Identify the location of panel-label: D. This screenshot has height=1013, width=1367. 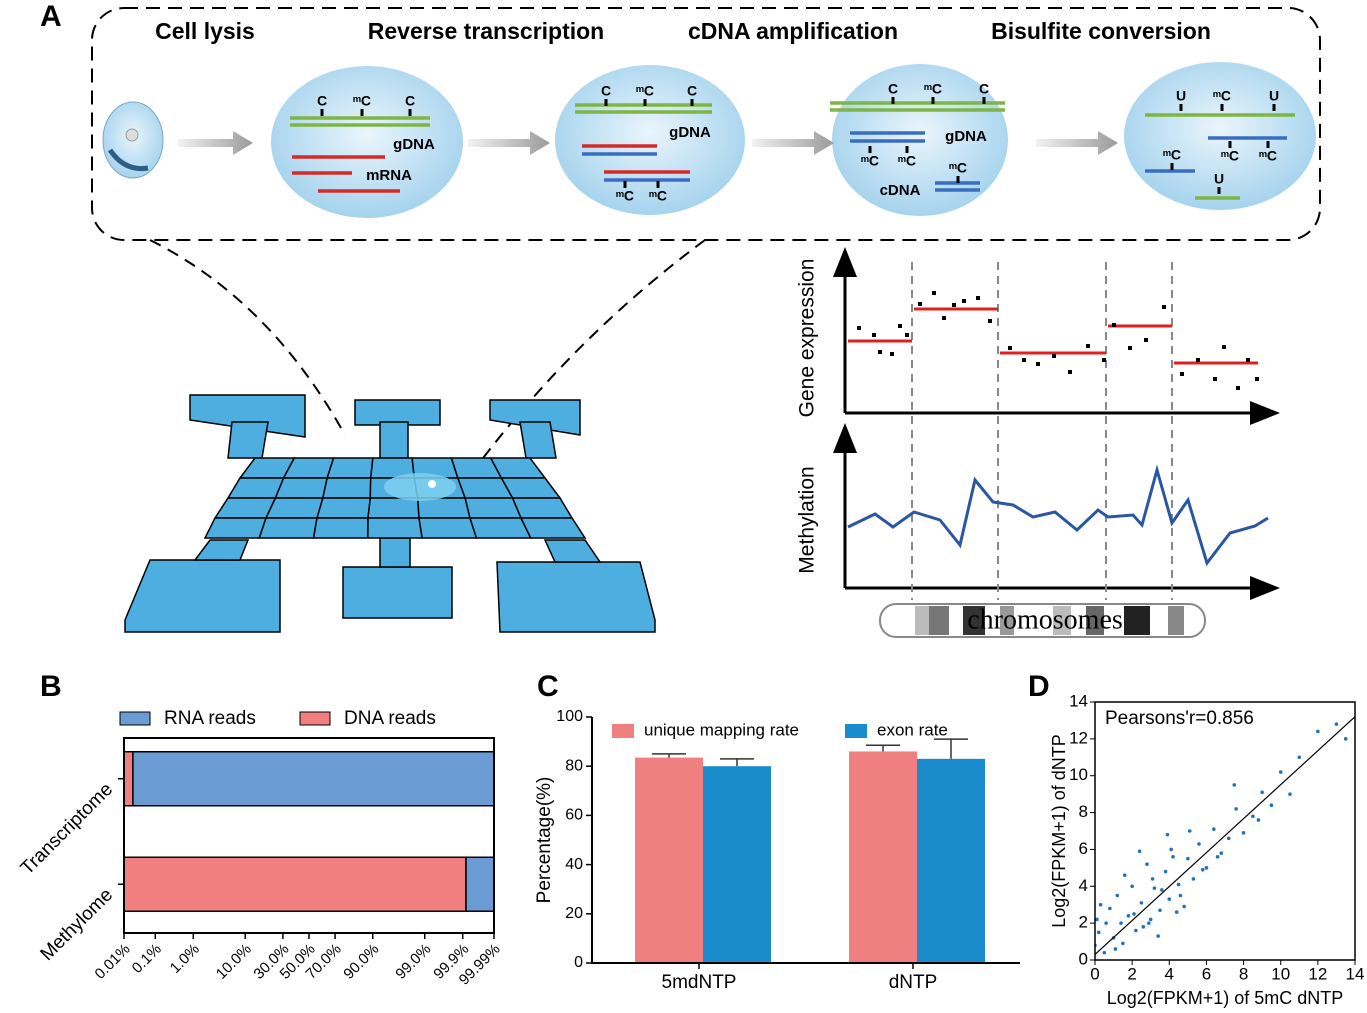
(1039, 686).